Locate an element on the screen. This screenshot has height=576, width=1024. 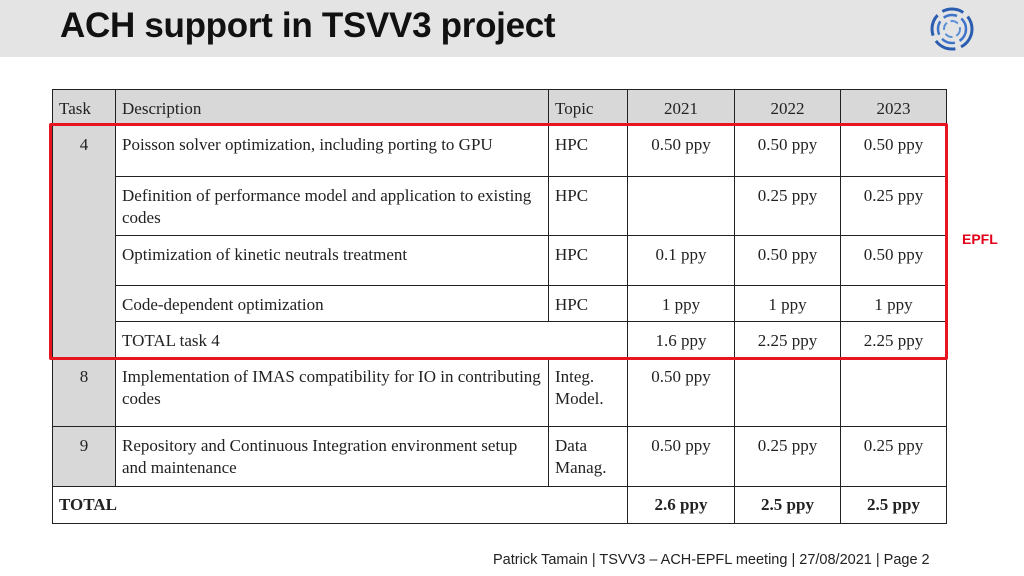
description-cell: Code-dependent optimization is located at coordinates (332, 303).